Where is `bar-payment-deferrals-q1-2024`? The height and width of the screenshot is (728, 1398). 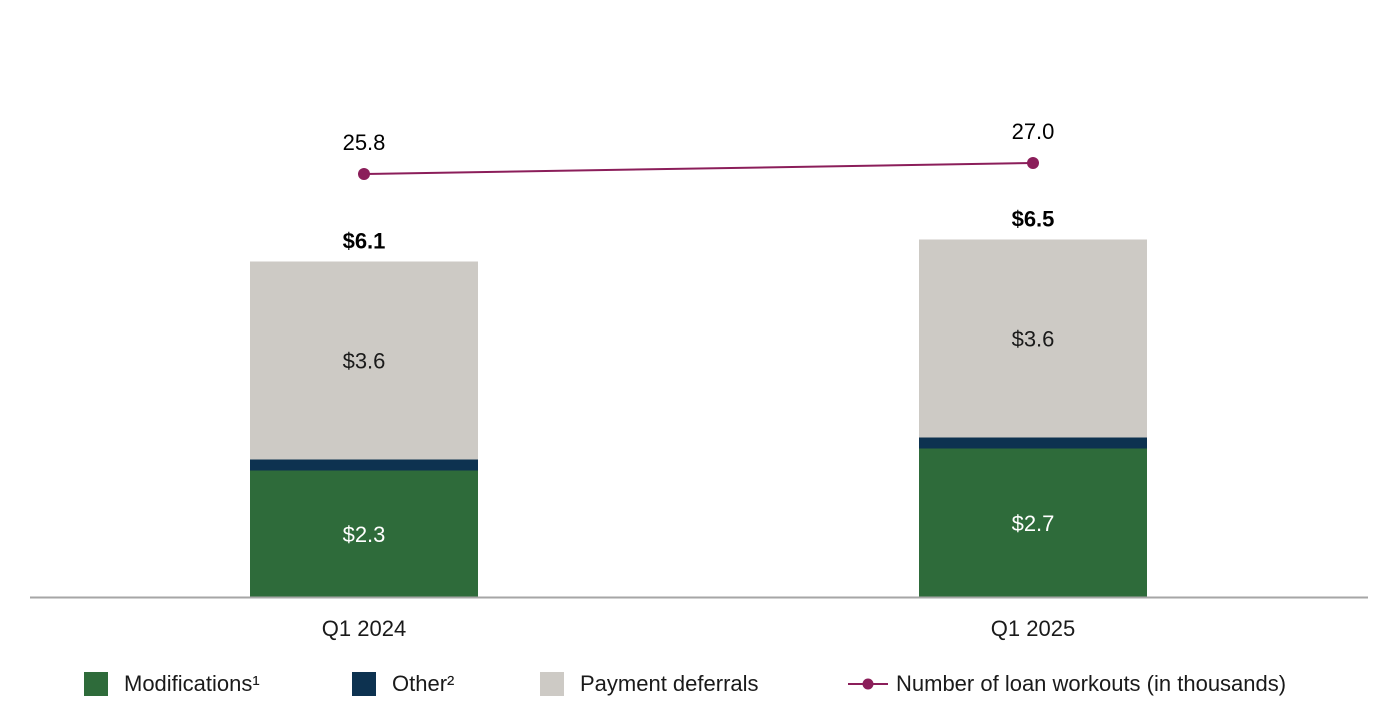
bar-payment-deferrals-q1-2024 is located at coordinates (364, 360).